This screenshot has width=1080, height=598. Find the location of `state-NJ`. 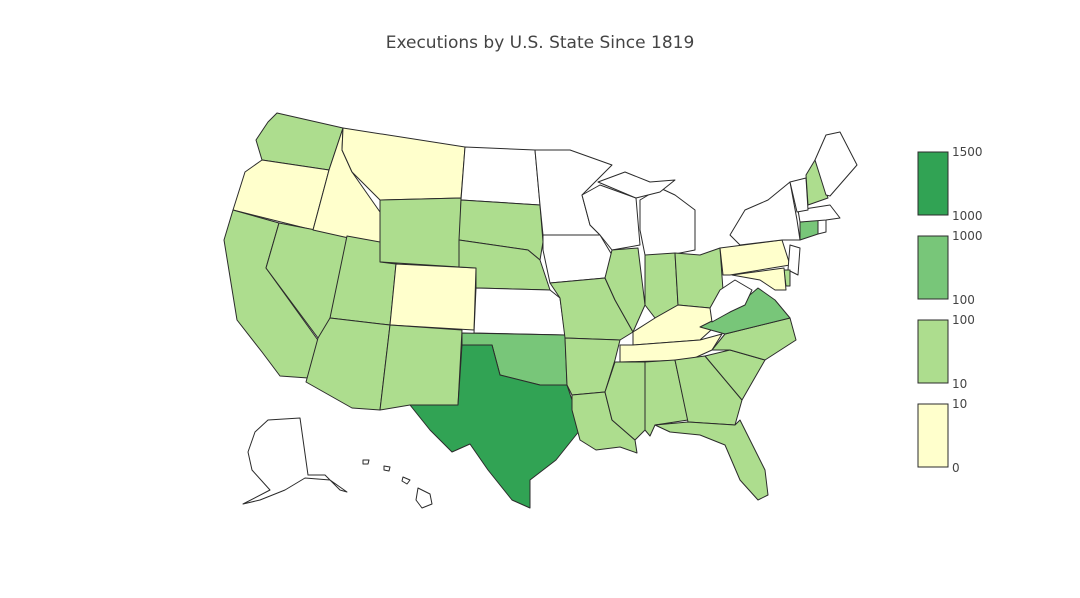

state-NJ is located at coordinates (794, 260).